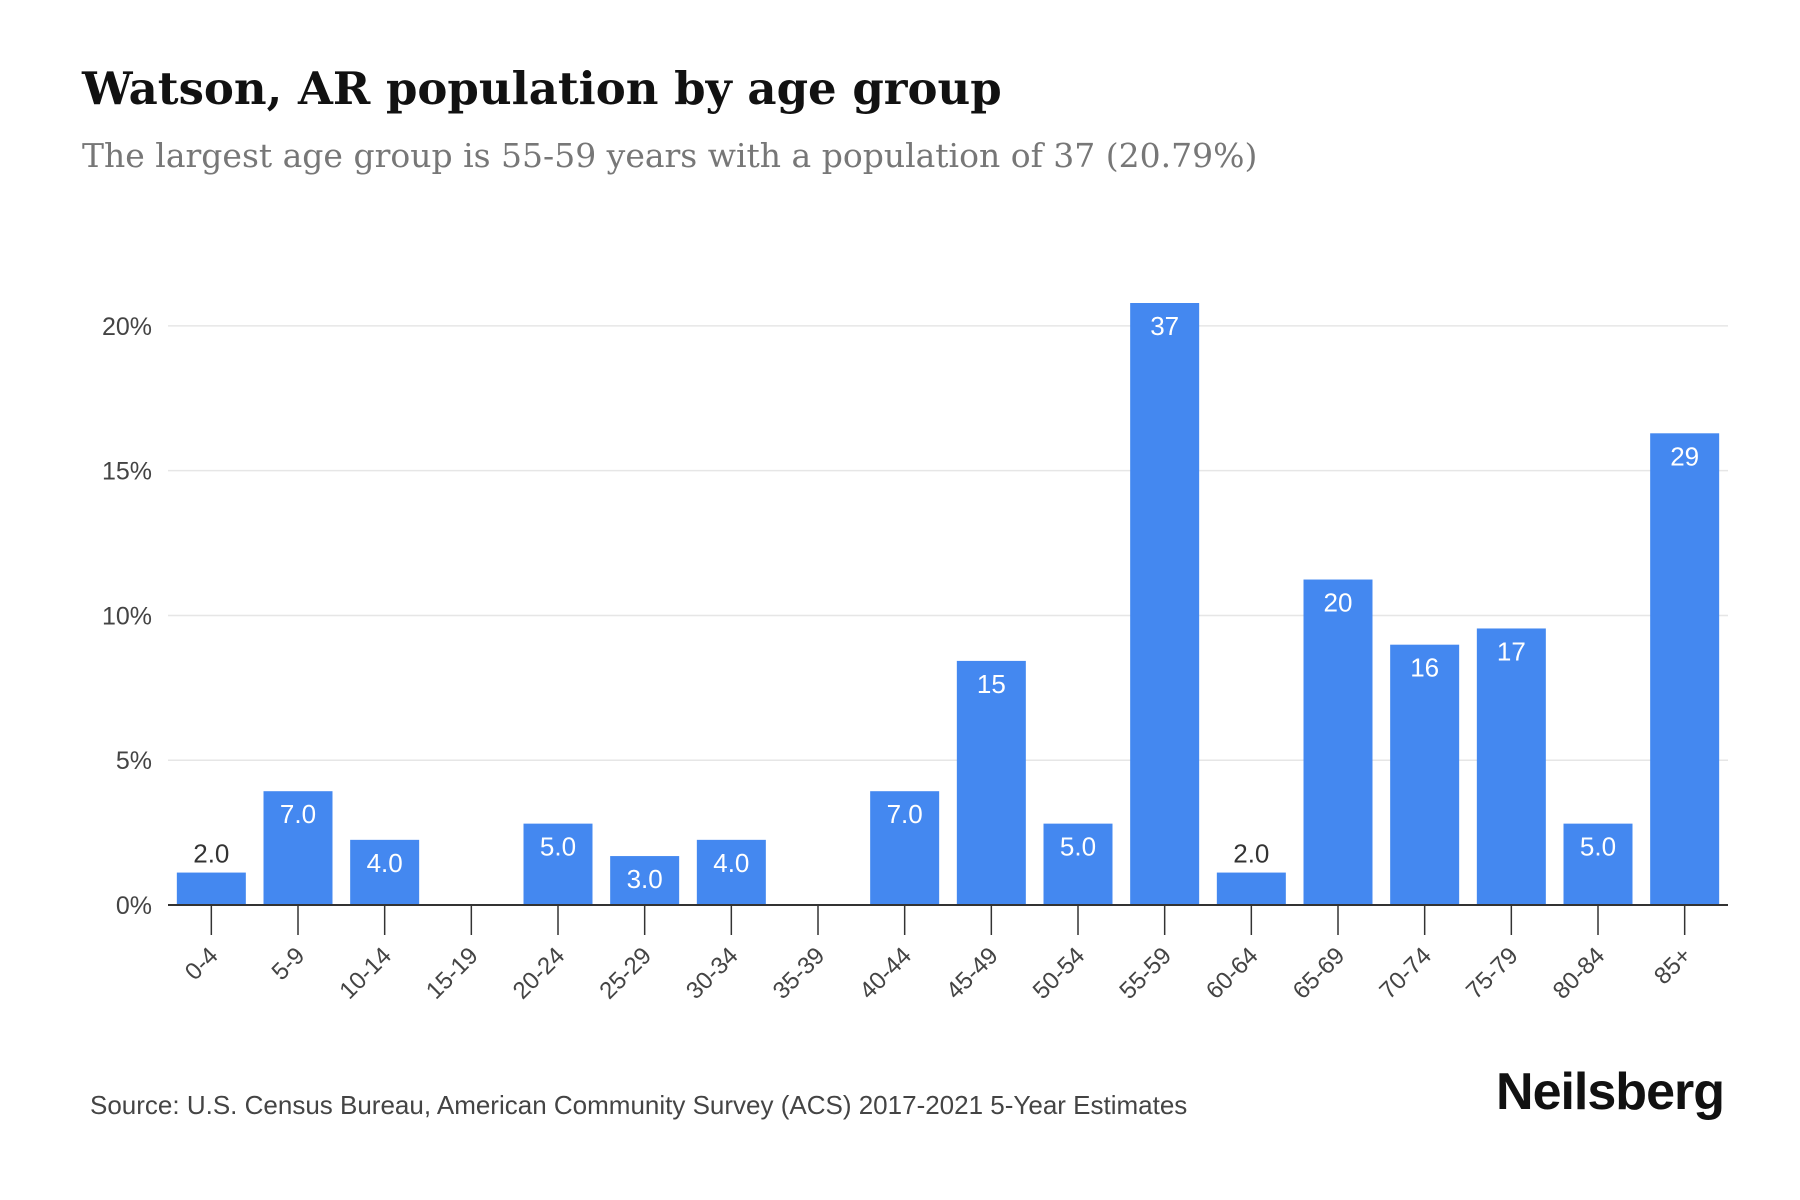 The height and width of the screenshot is (1200, 1800). Describe the element at coordinates (1511, 651) in the screenshot. I see `data-label: 17` at that location.